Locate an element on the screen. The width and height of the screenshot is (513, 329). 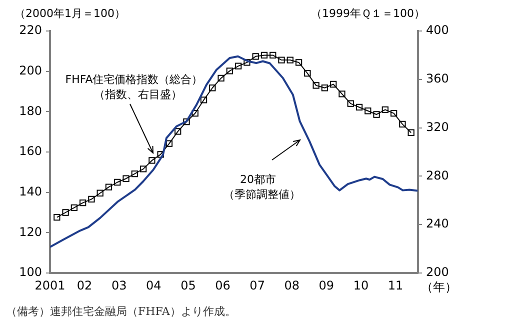
y2-tick-label: 280 is located at coordinates (437, 175).